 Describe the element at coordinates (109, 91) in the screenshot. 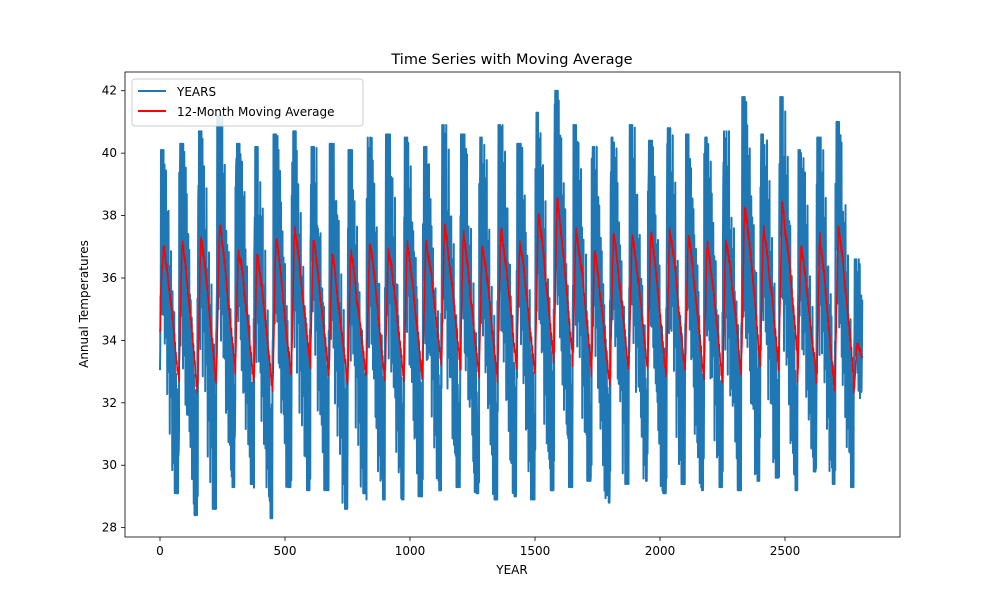

I see `y-tick-label: 42` at that location.